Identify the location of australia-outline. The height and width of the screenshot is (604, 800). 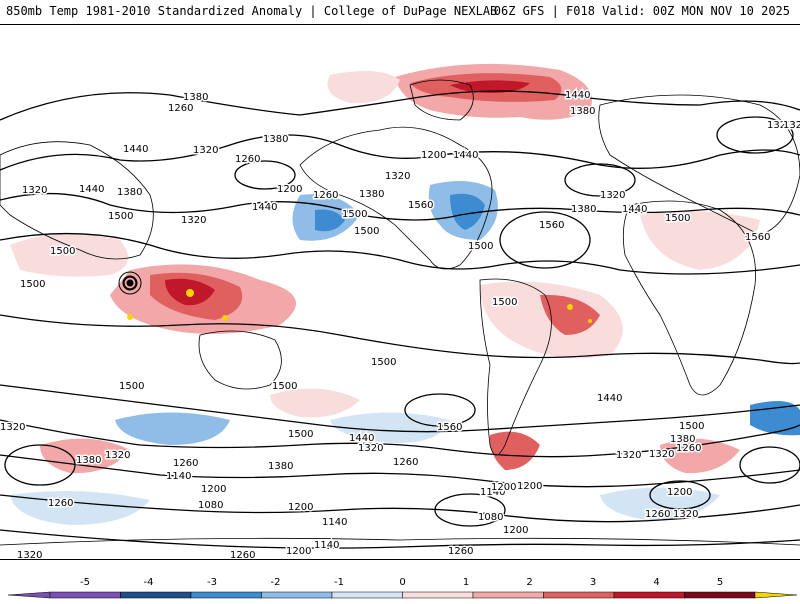
(240, 360).